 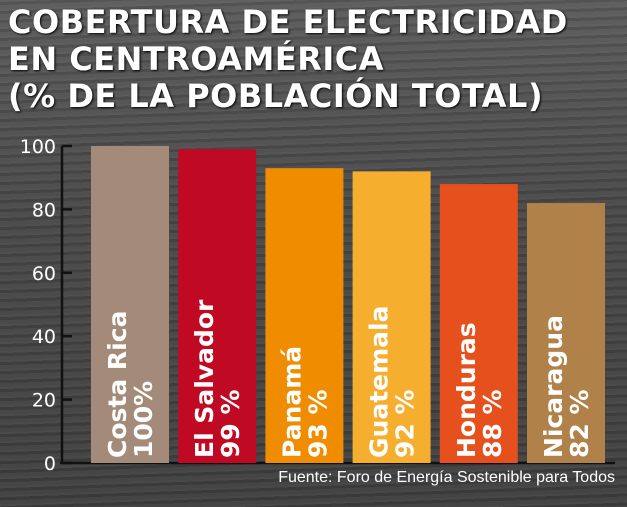 I want to click on bar-category-label: Nicaragua, so click(x=553, y=386).